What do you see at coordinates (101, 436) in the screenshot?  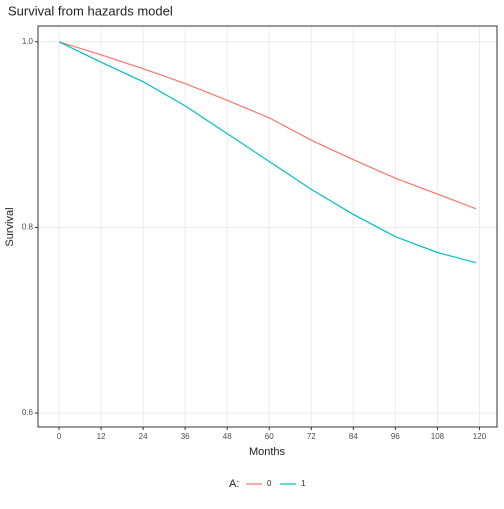 I see `x-tick-label: 12` at bounding box center [101, 436].